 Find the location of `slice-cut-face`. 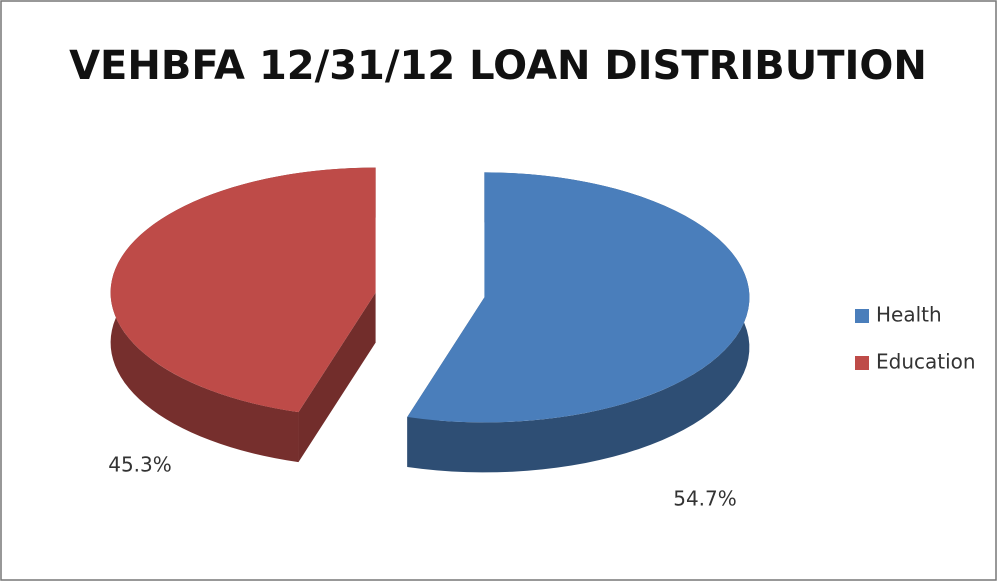

slice-cut-face is located at coordinates (337, 377).